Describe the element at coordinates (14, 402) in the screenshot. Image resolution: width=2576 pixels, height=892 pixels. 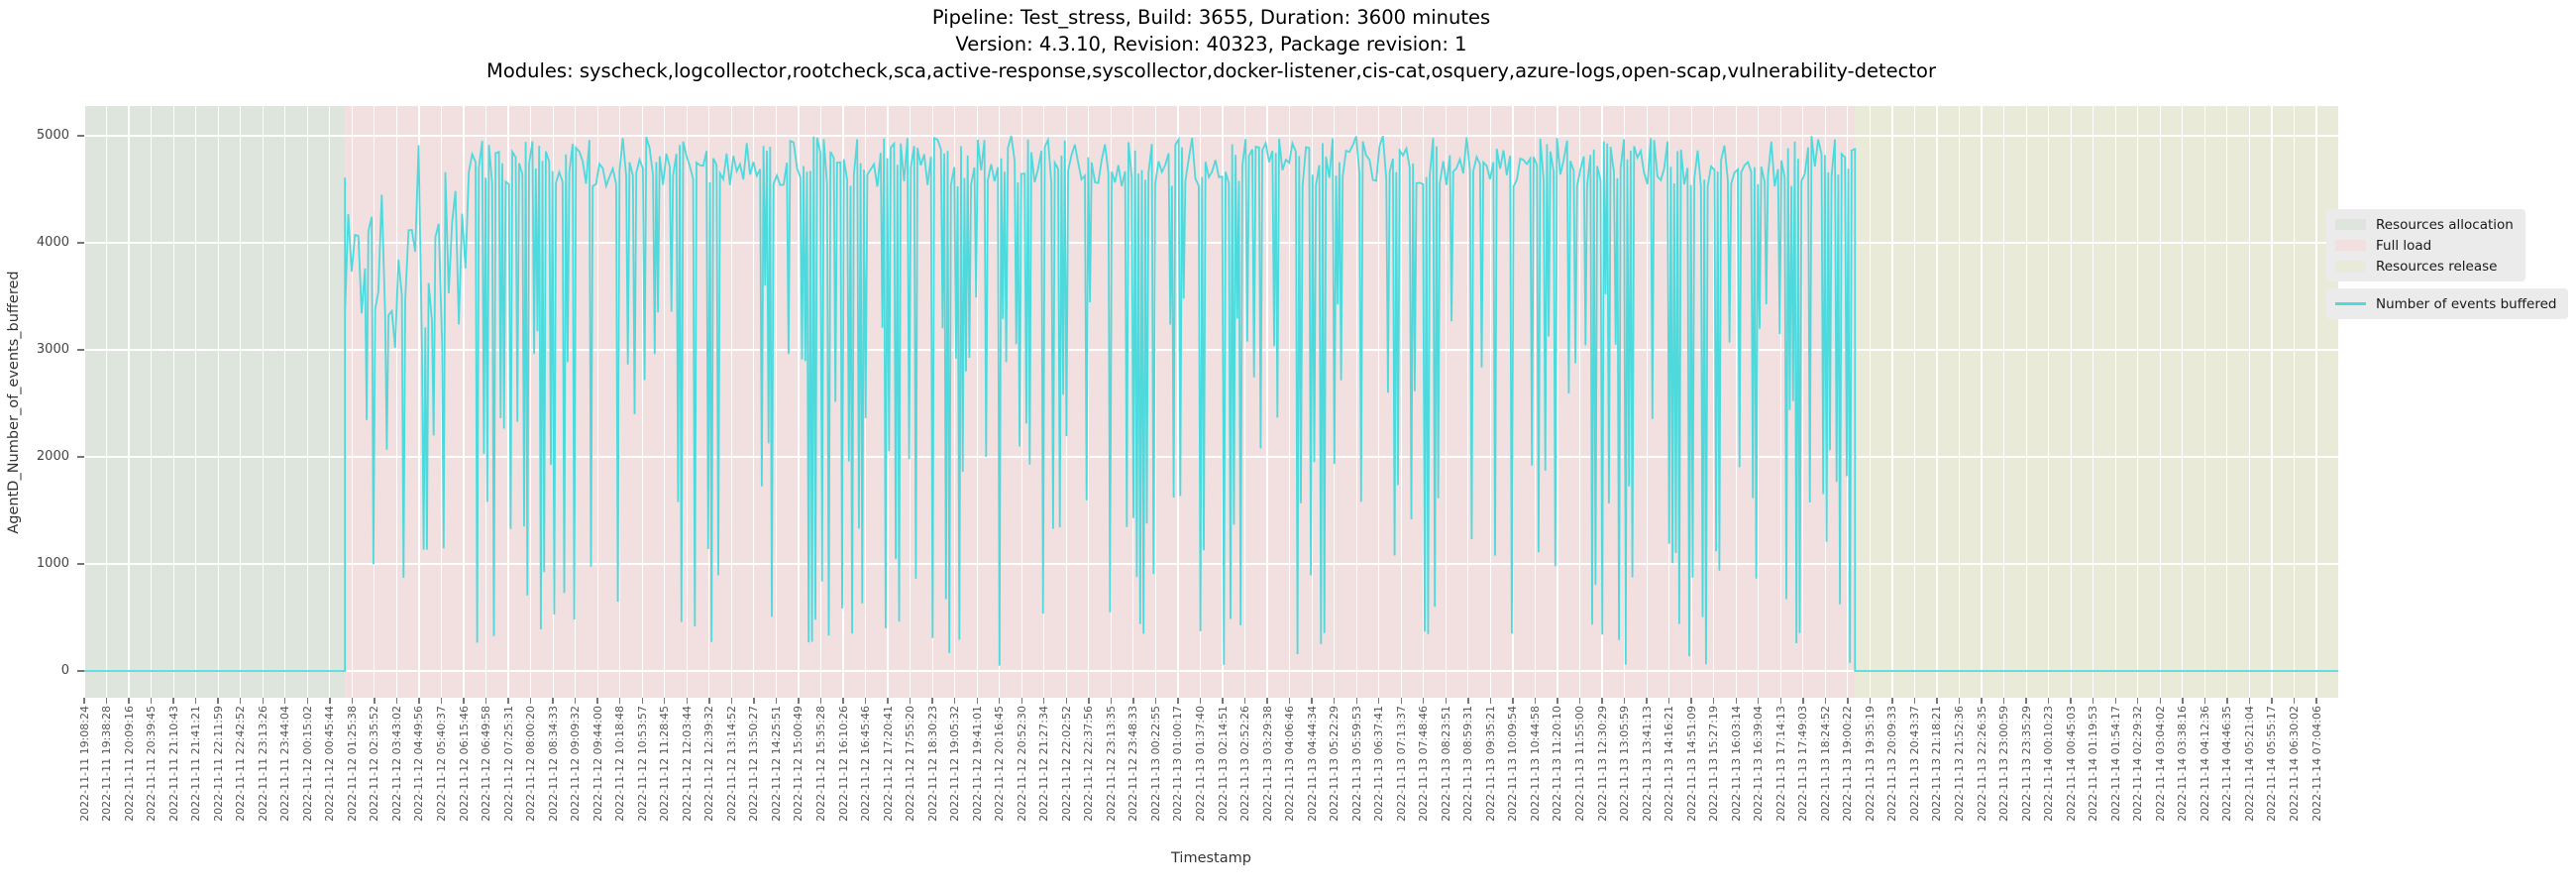
I see `y-axis-title: AgentD_Number_of_events_buffered` at that location.